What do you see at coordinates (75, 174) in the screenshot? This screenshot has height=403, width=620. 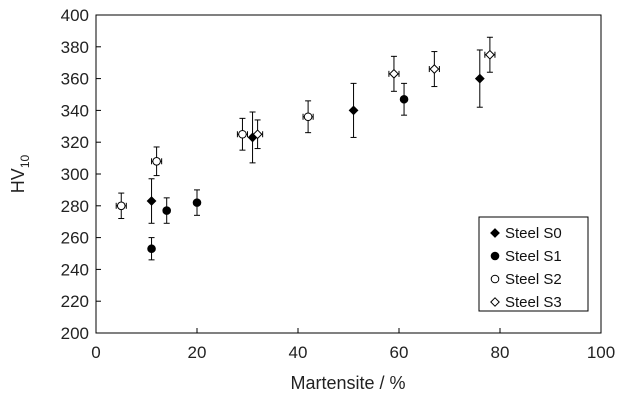 I see `y-tick-label: 300` at bounding box center [75, 174].